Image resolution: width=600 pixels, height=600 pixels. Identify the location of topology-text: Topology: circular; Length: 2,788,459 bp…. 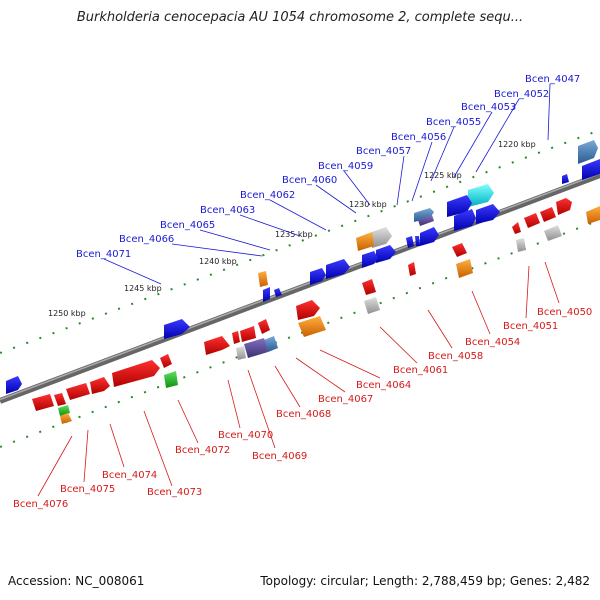
(425, 581).